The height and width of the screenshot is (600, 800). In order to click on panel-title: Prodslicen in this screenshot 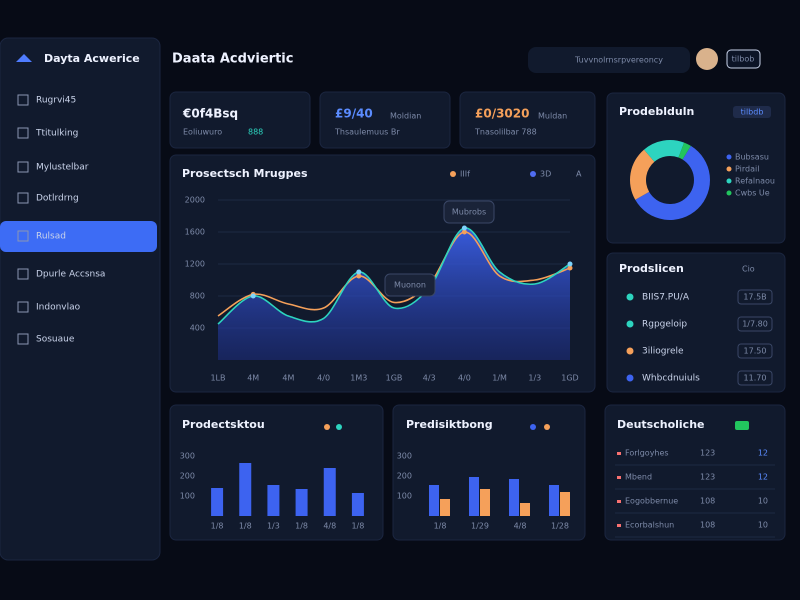, I will do `click(651, 268)`.